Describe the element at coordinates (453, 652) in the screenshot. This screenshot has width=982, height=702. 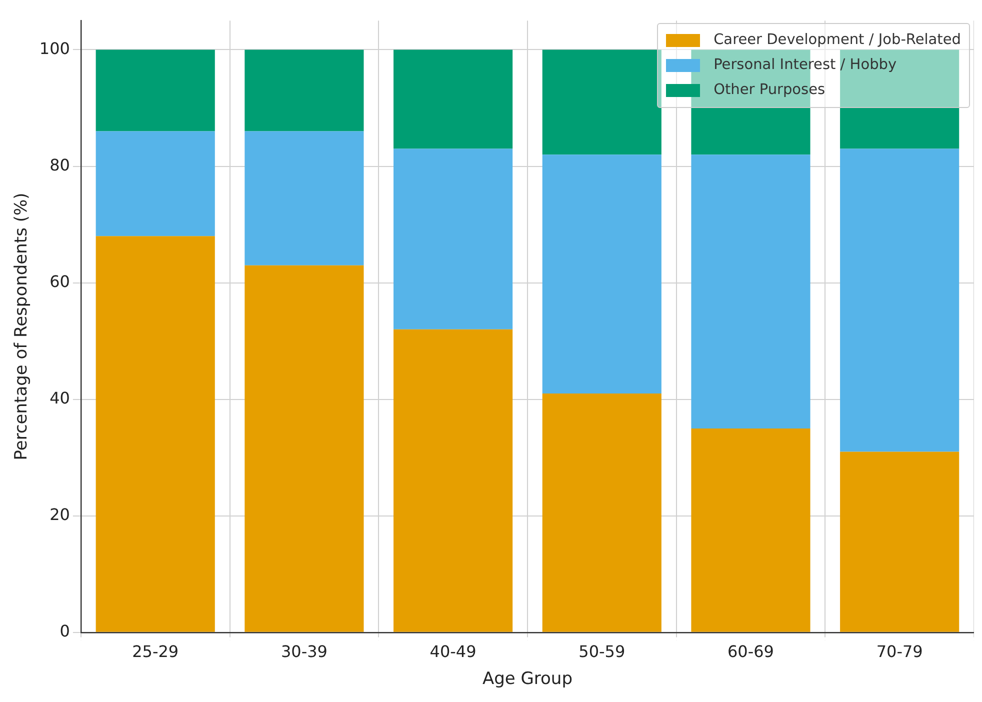
I see `x-tick-label: 40-49` at that location.